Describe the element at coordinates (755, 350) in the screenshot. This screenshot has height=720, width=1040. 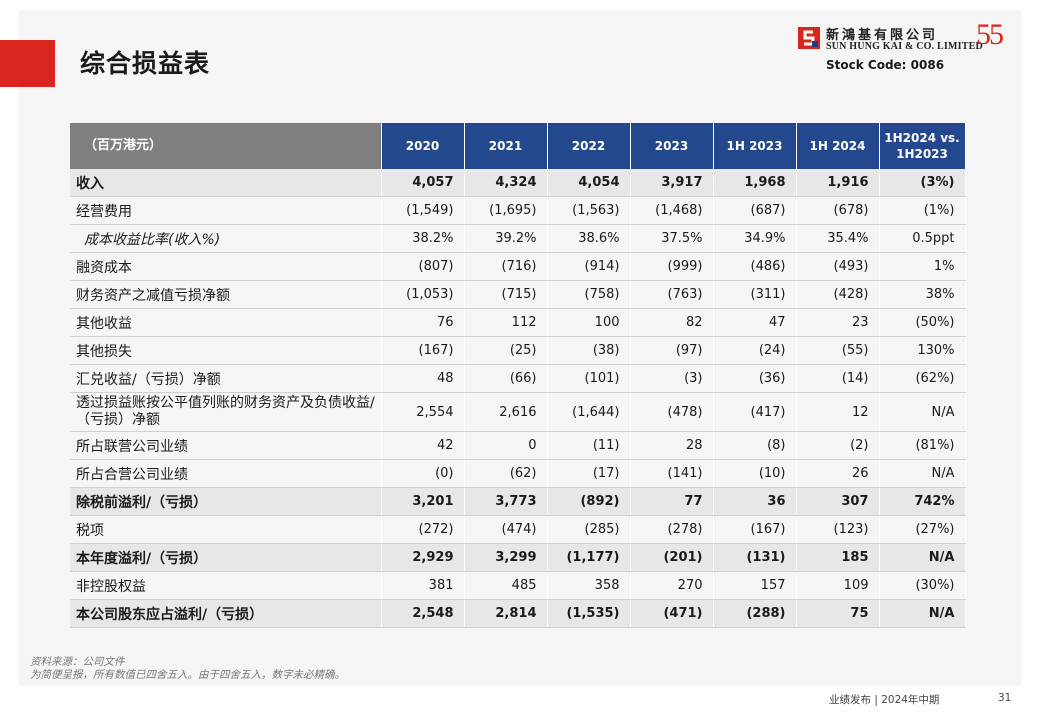
I see `table-cell: (24)` at that location.